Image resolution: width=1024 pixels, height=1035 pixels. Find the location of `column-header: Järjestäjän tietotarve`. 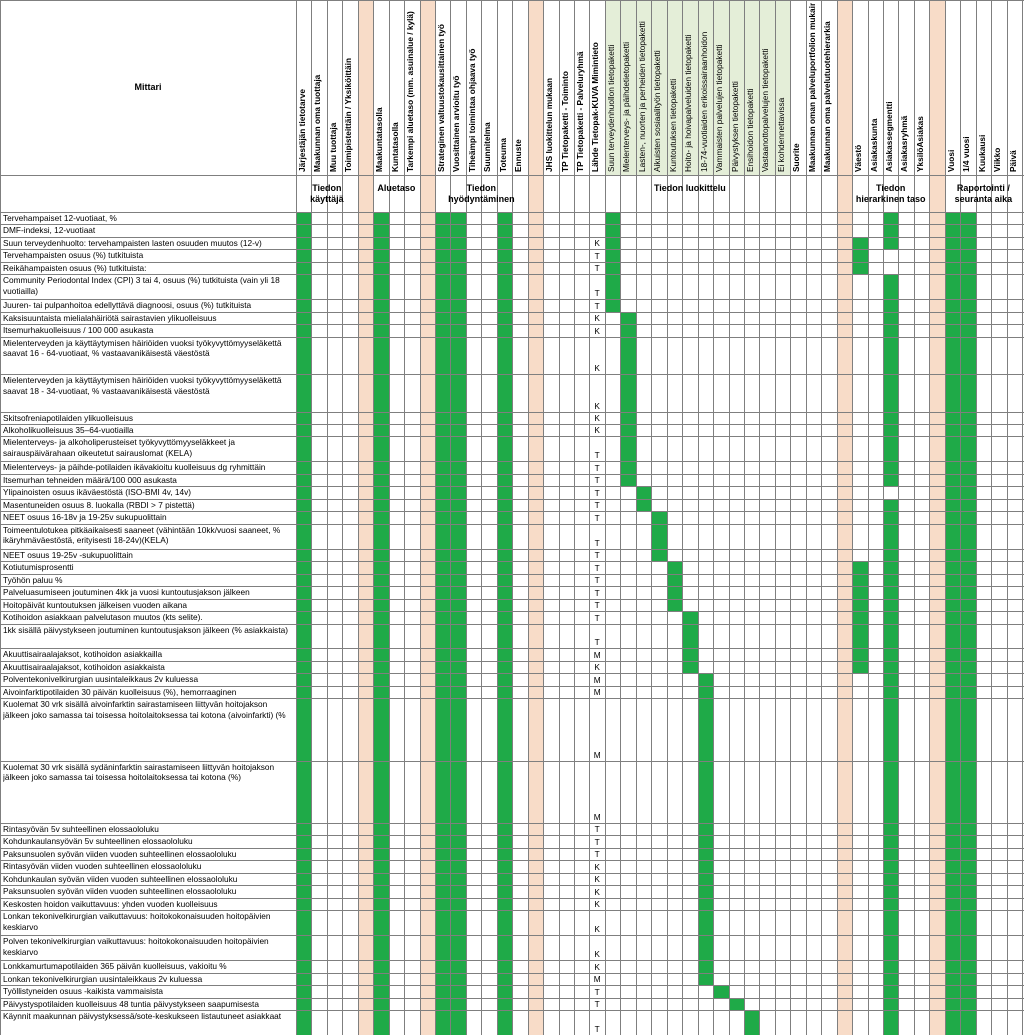

column-header: Järjestäjän tietotarve is located at coordinates (302, 130).